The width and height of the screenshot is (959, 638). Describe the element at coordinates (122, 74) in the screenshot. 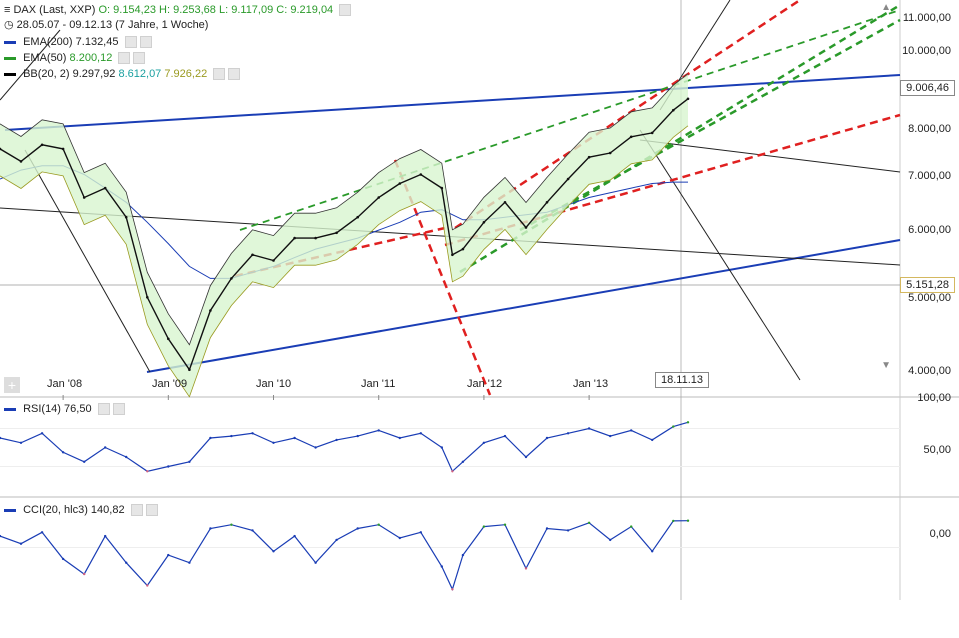

I see `bb-legend: BB(20, 2) 9.297,92 8.612,07 7.926,22` at that location.